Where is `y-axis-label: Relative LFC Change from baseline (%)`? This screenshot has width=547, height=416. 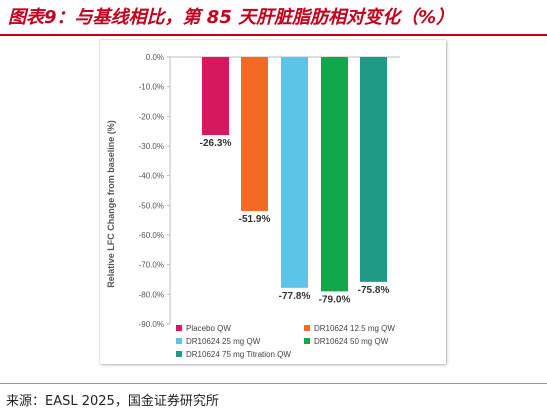 y-axis-label: Relative LFC Change from baseline (%) is located at coordinates (111, 204).